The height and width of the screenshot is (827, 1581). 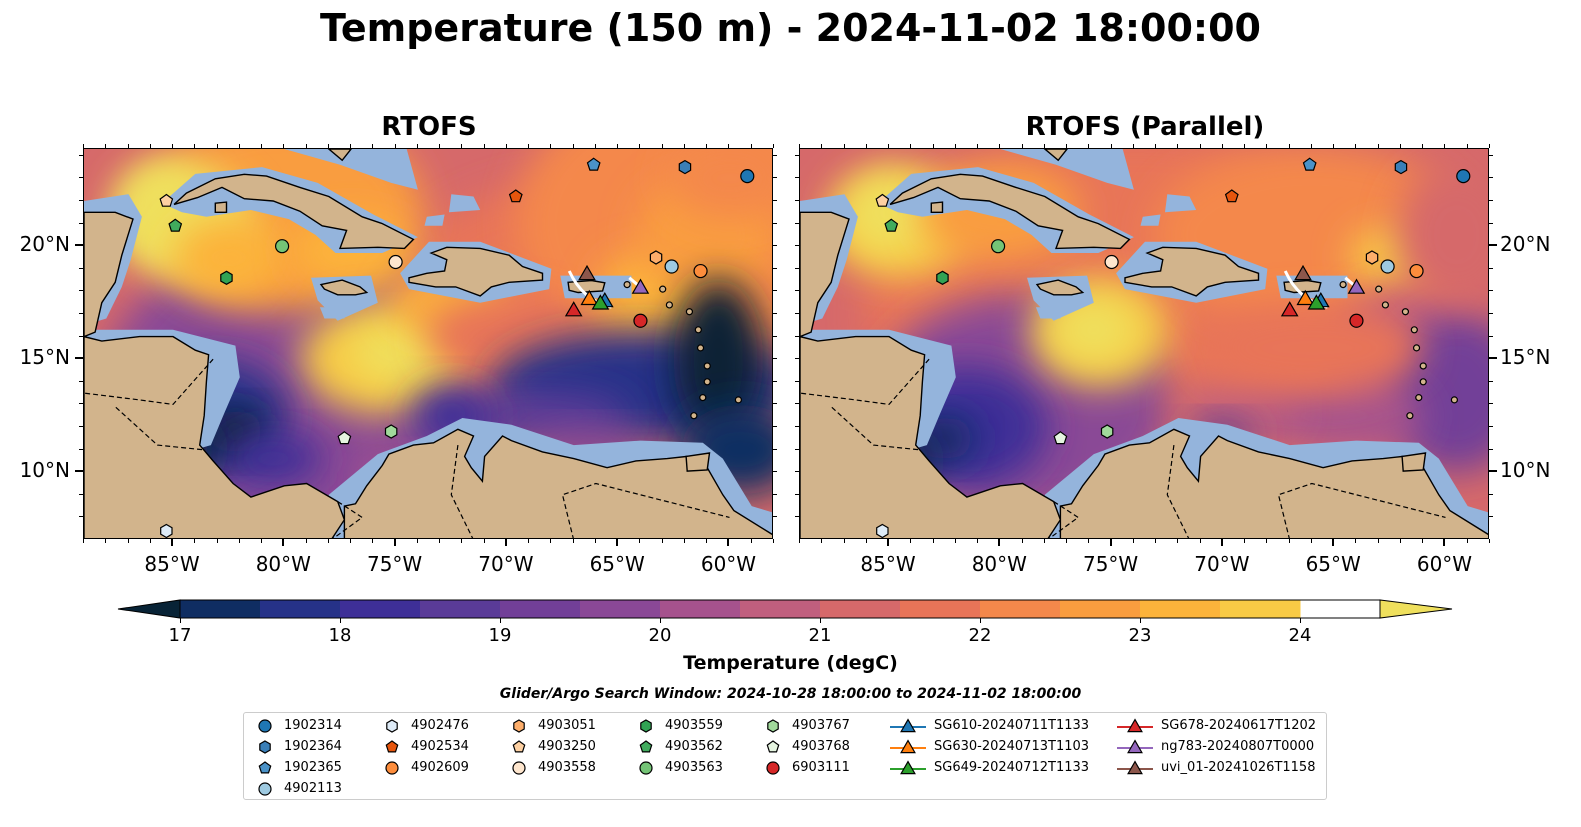 What do you see at coordinates (149, 609) in the screenshot?
I see `colorbar-extend-low` at bounding box center [149, 609].